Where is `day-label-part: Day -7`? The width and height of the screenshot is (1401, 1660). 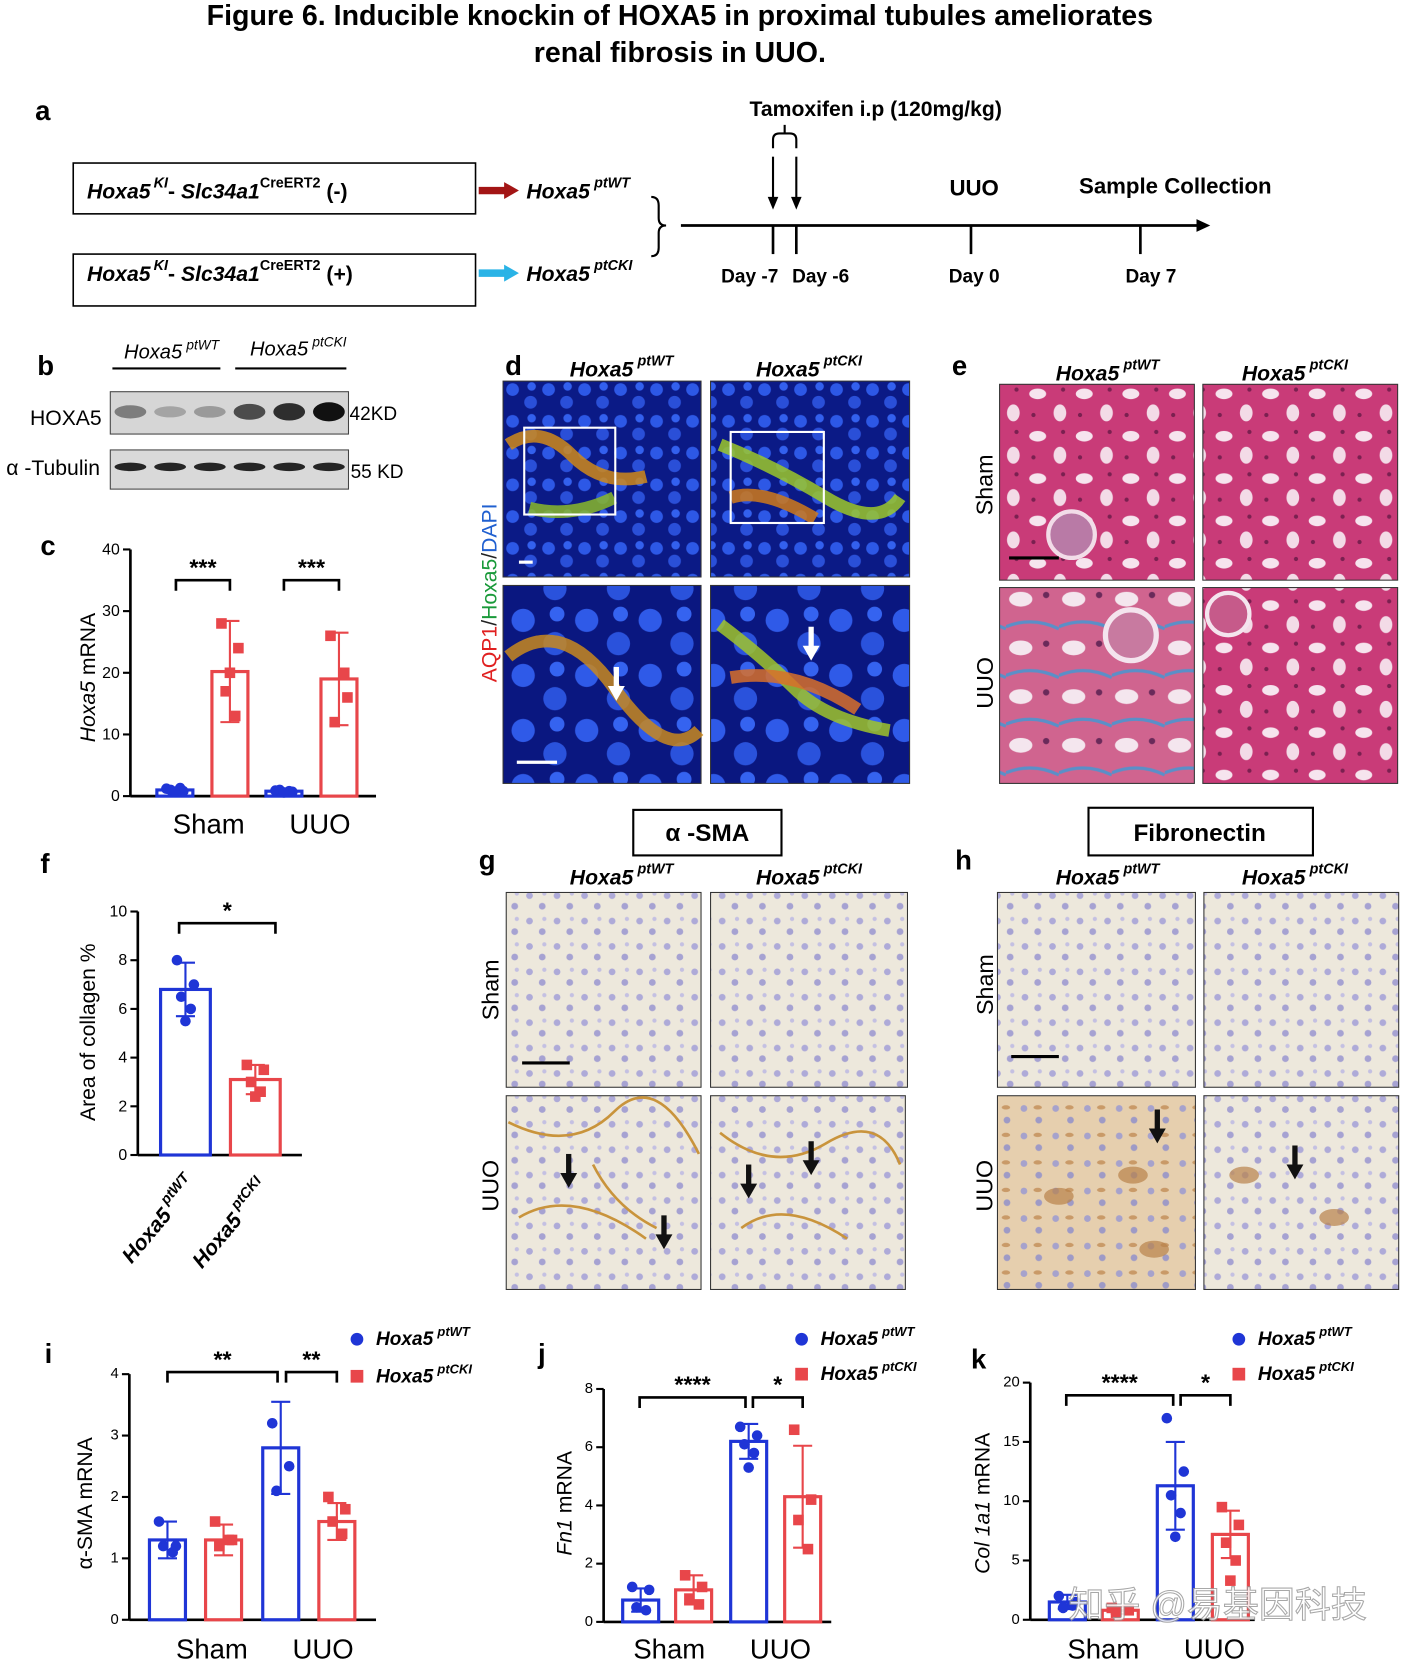
day-label-part: Day -7 is located at coordinates (749, 276).